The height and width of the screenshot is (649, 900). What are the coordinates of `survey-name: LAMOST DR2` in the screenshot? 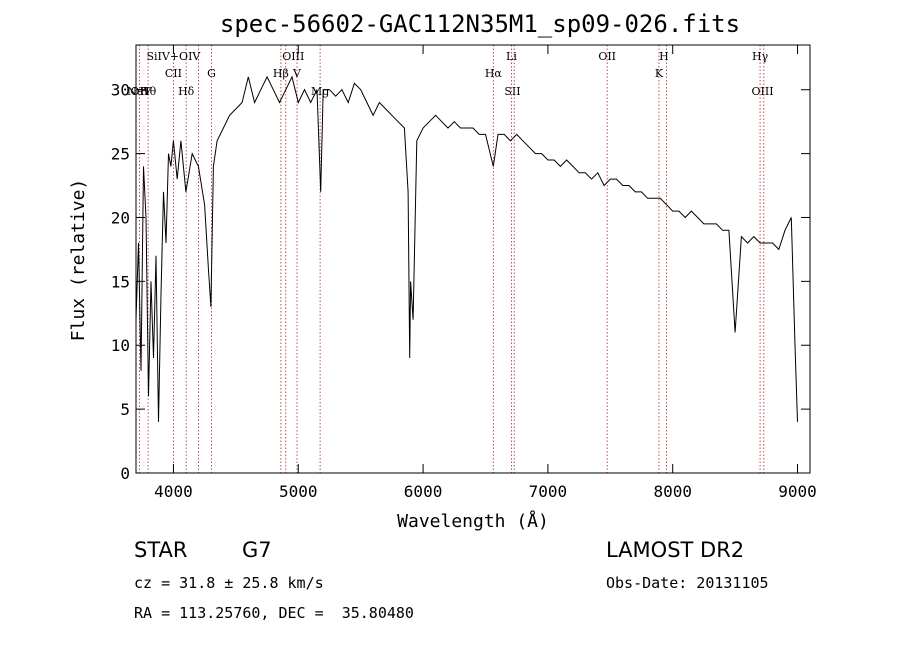 It's located at (675, 550).